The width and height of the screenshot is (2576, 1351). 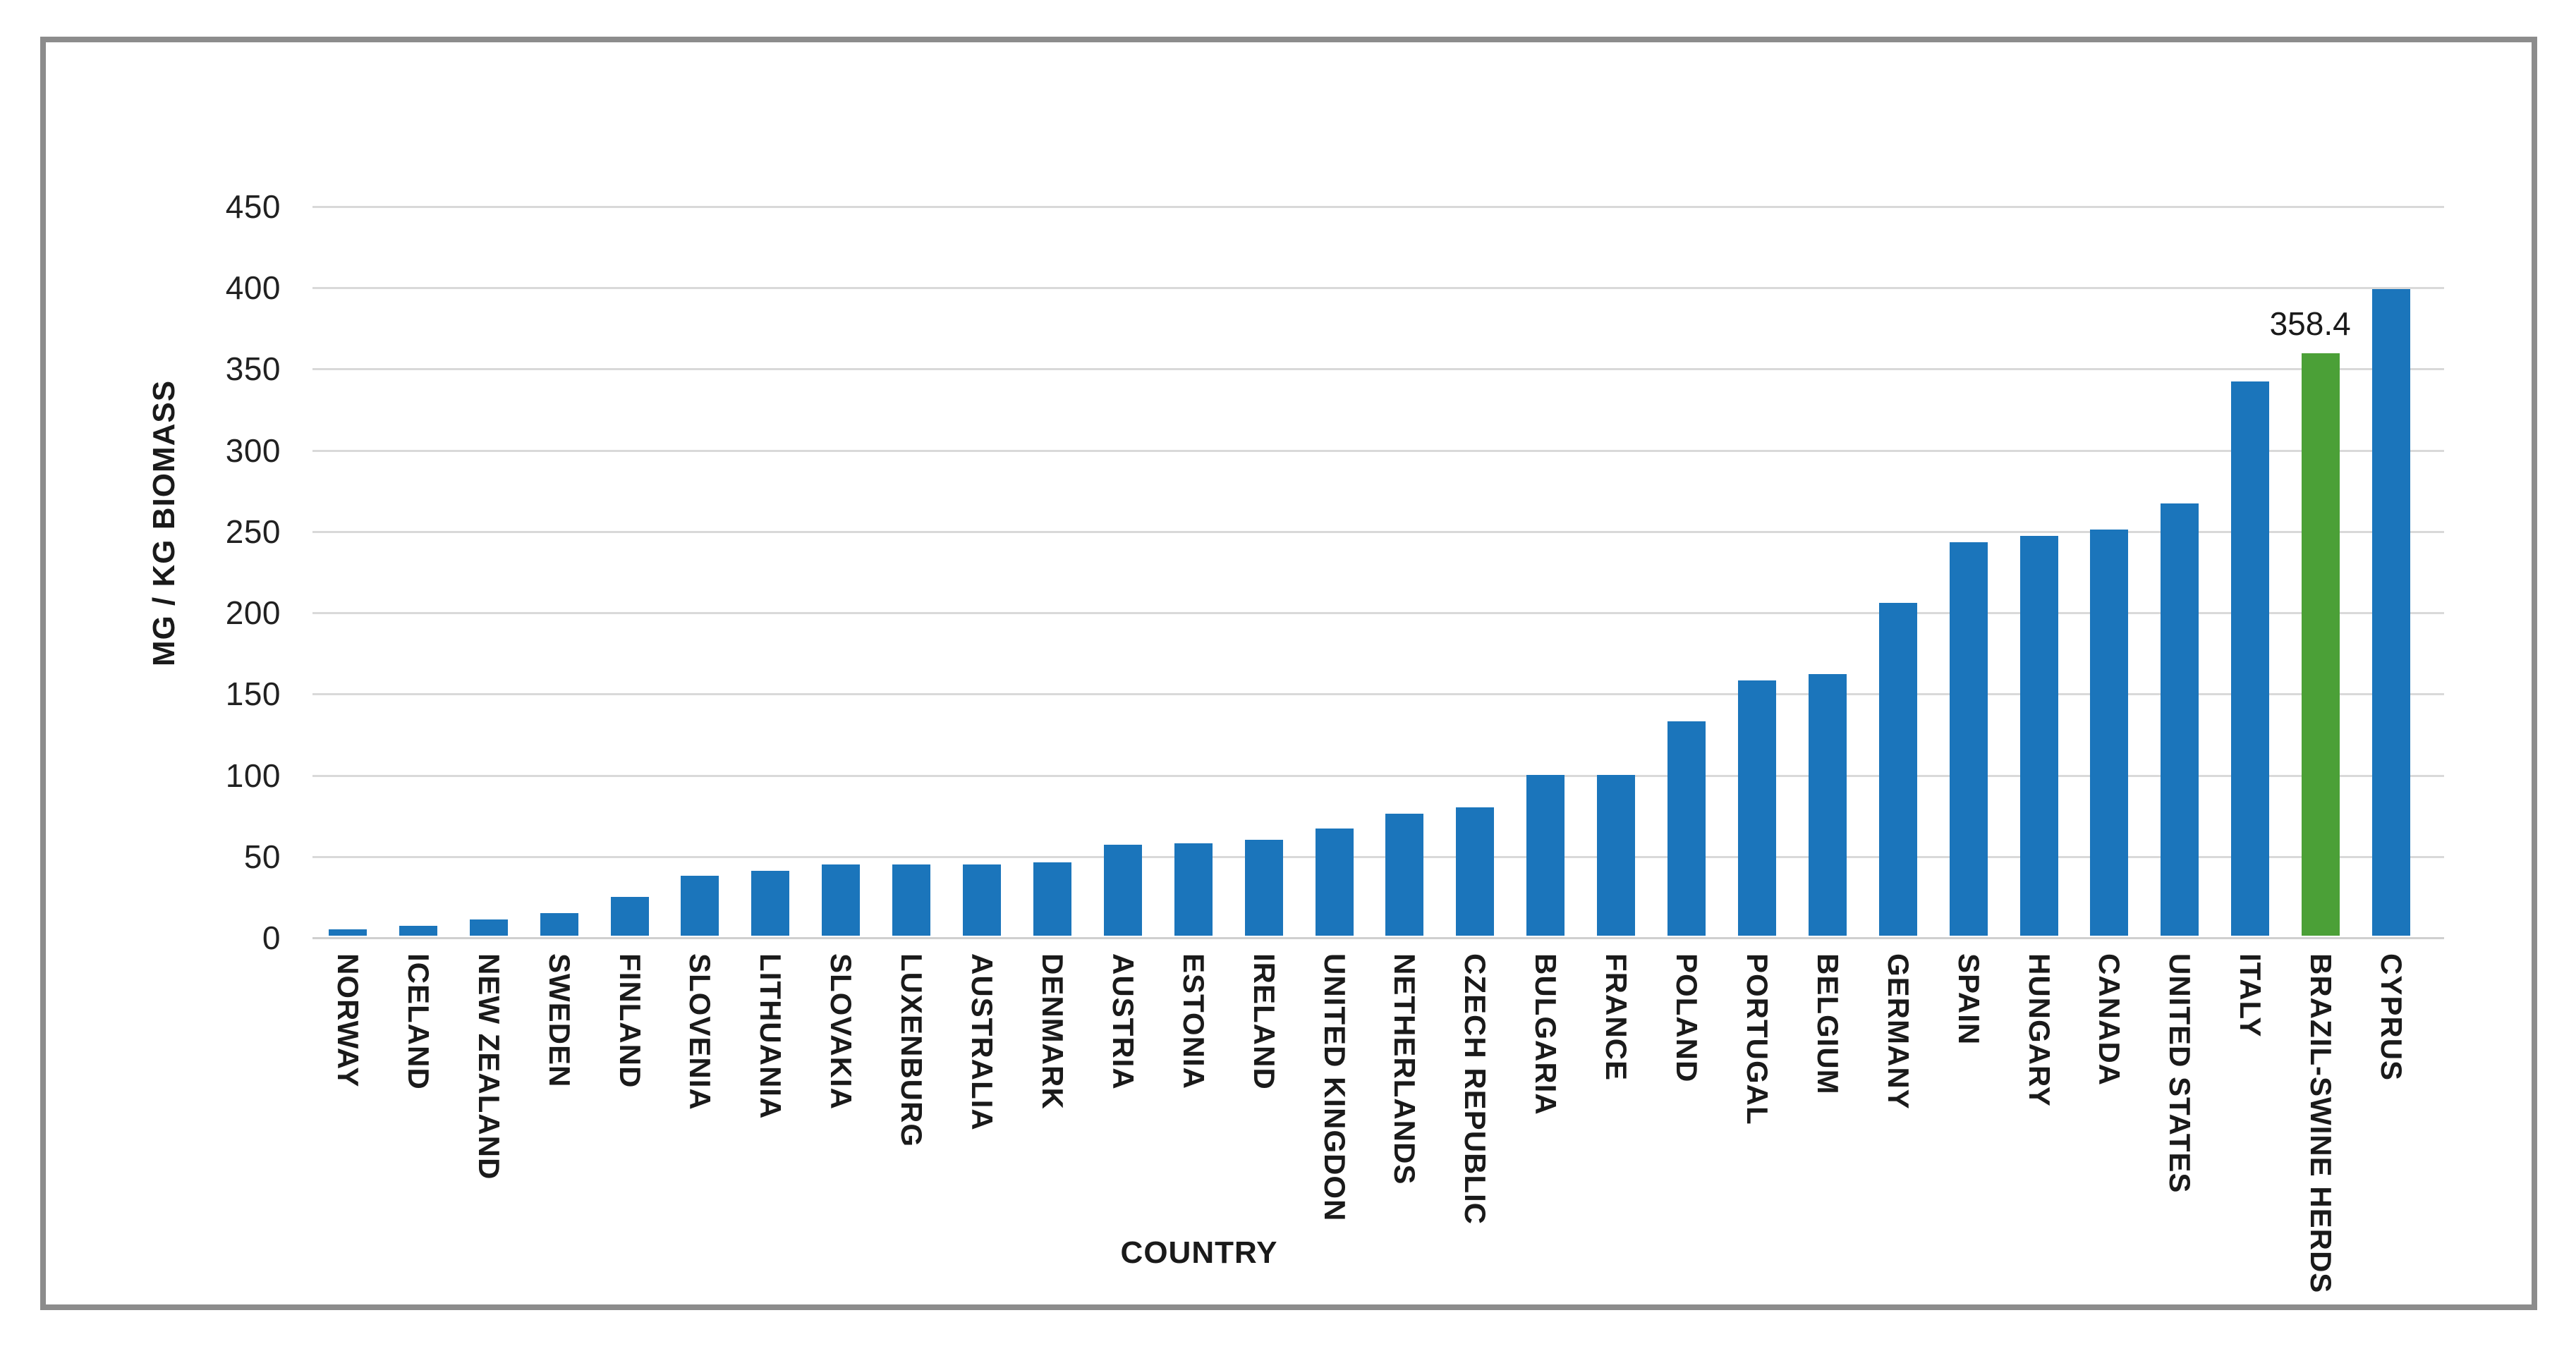 I want to click on y-tick-label: 250, so click(x=253, y=532).